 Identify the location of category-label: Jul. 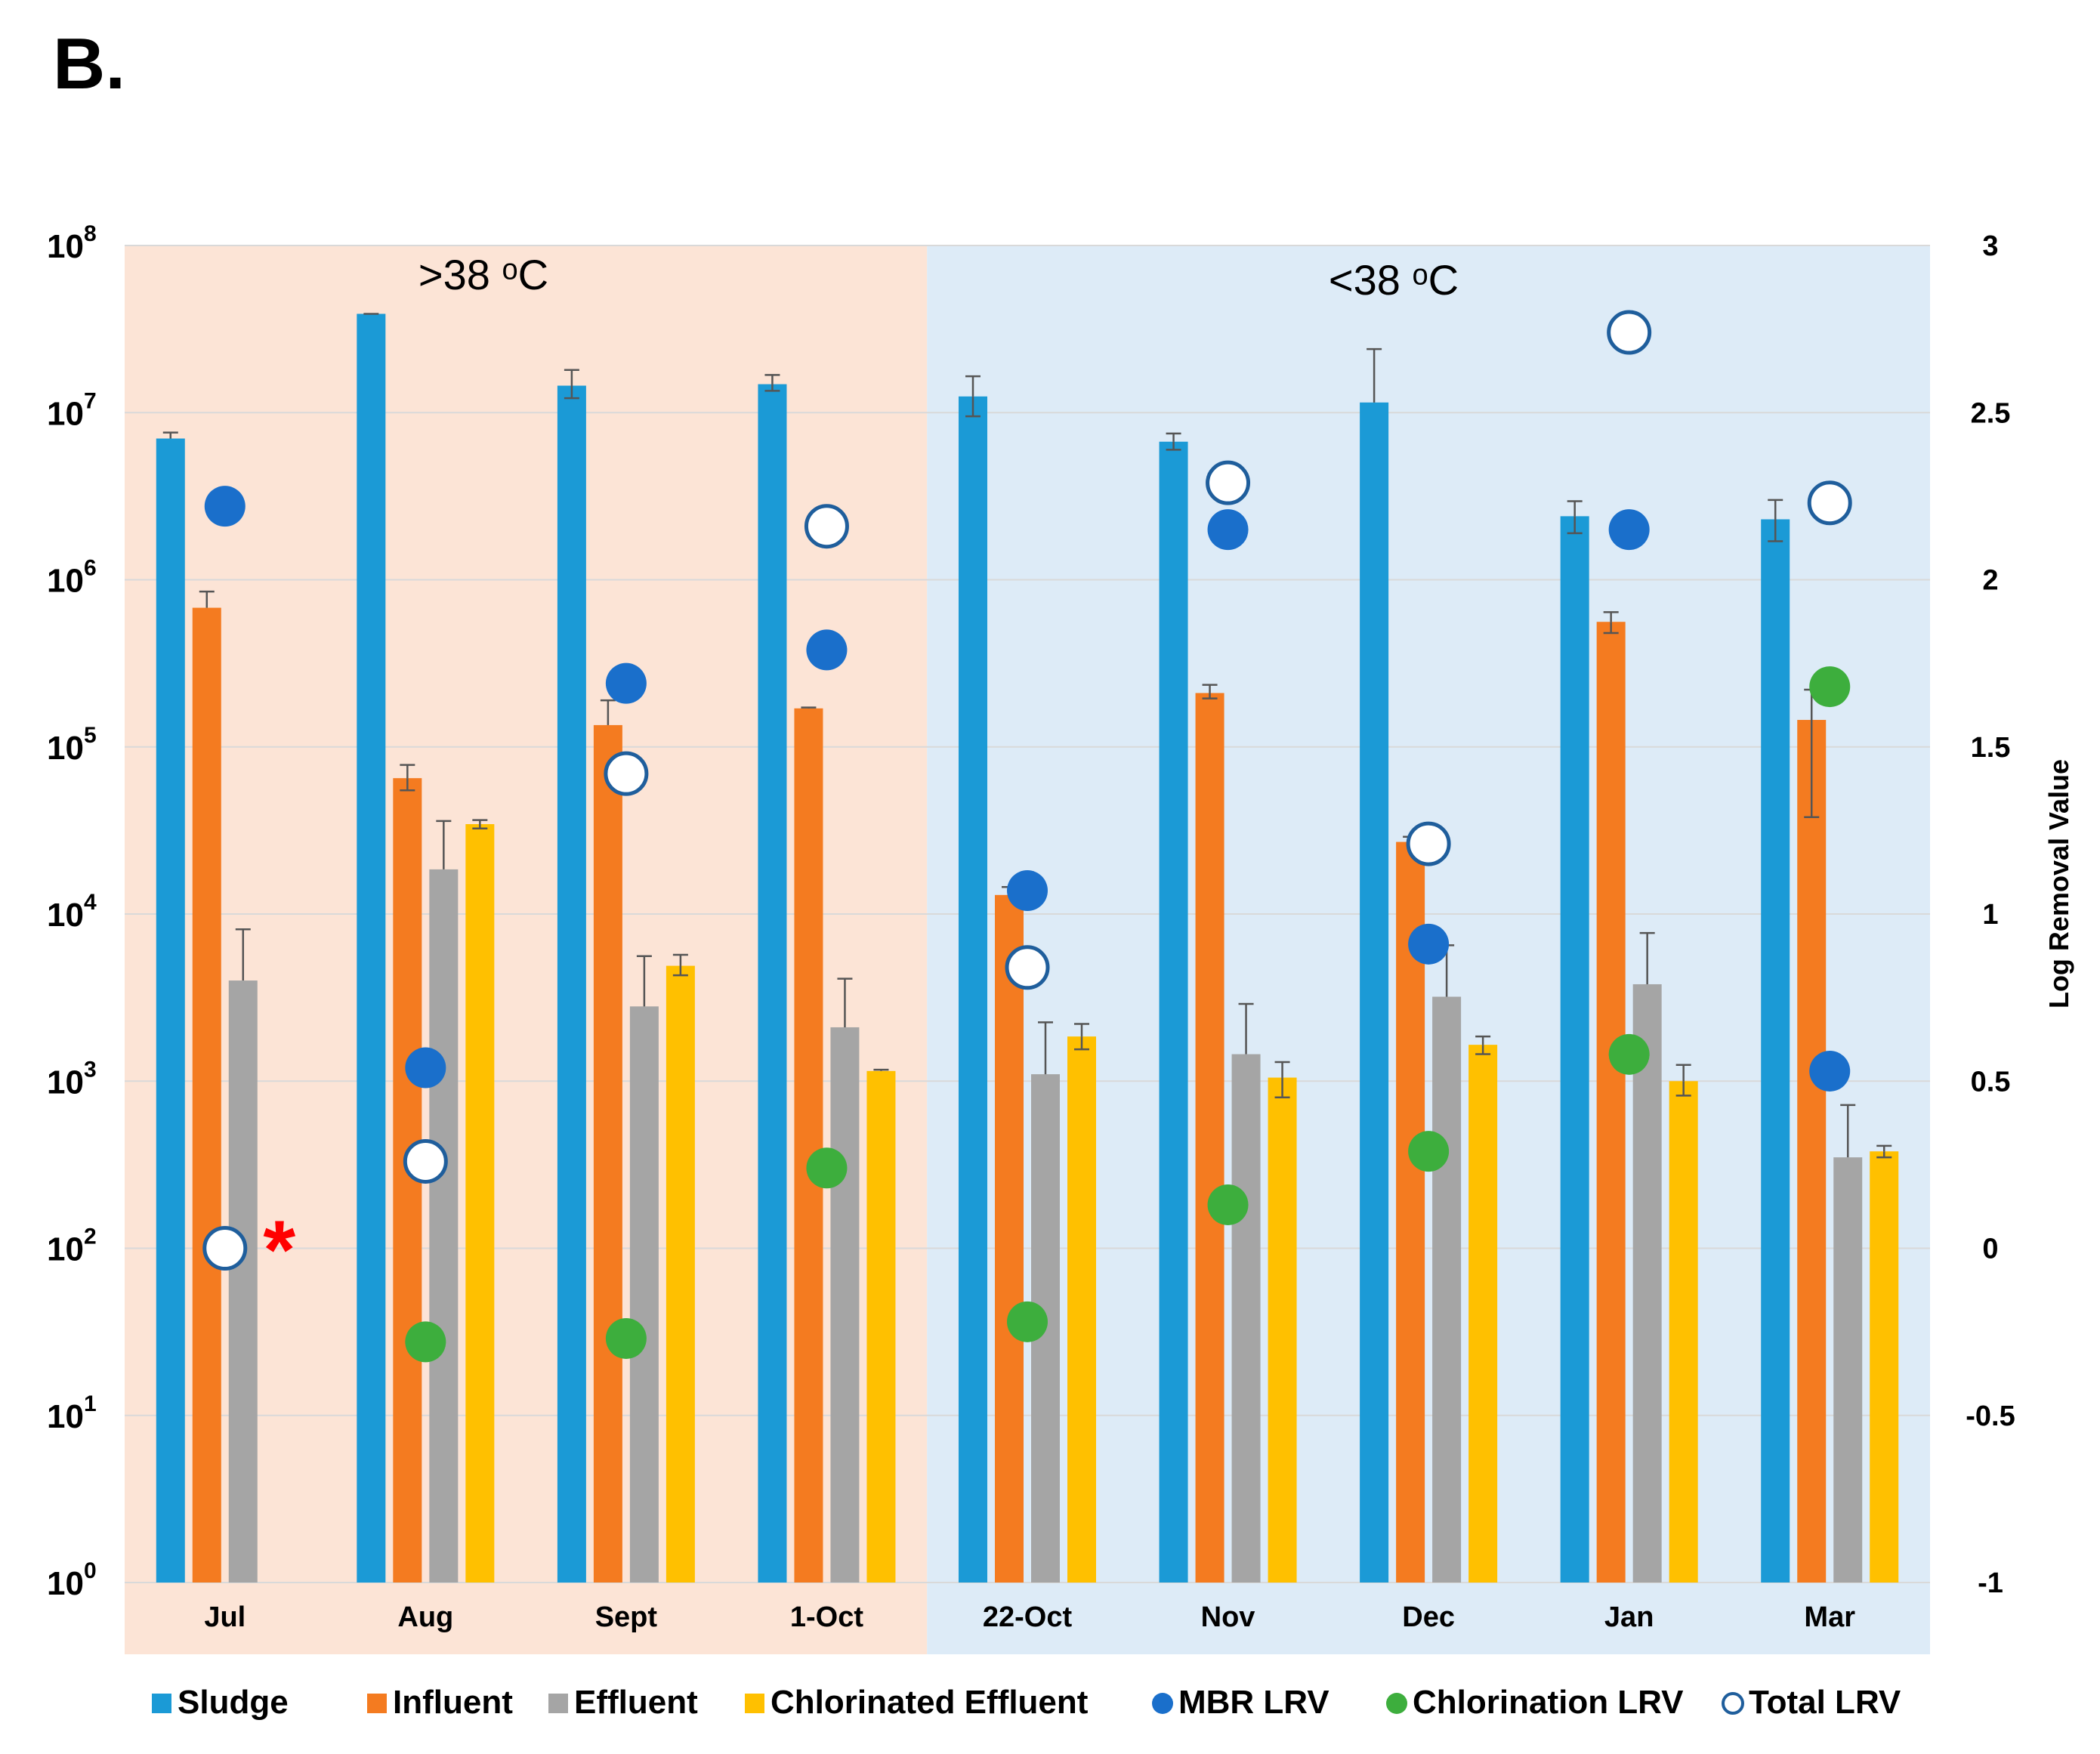
(225, 1617).